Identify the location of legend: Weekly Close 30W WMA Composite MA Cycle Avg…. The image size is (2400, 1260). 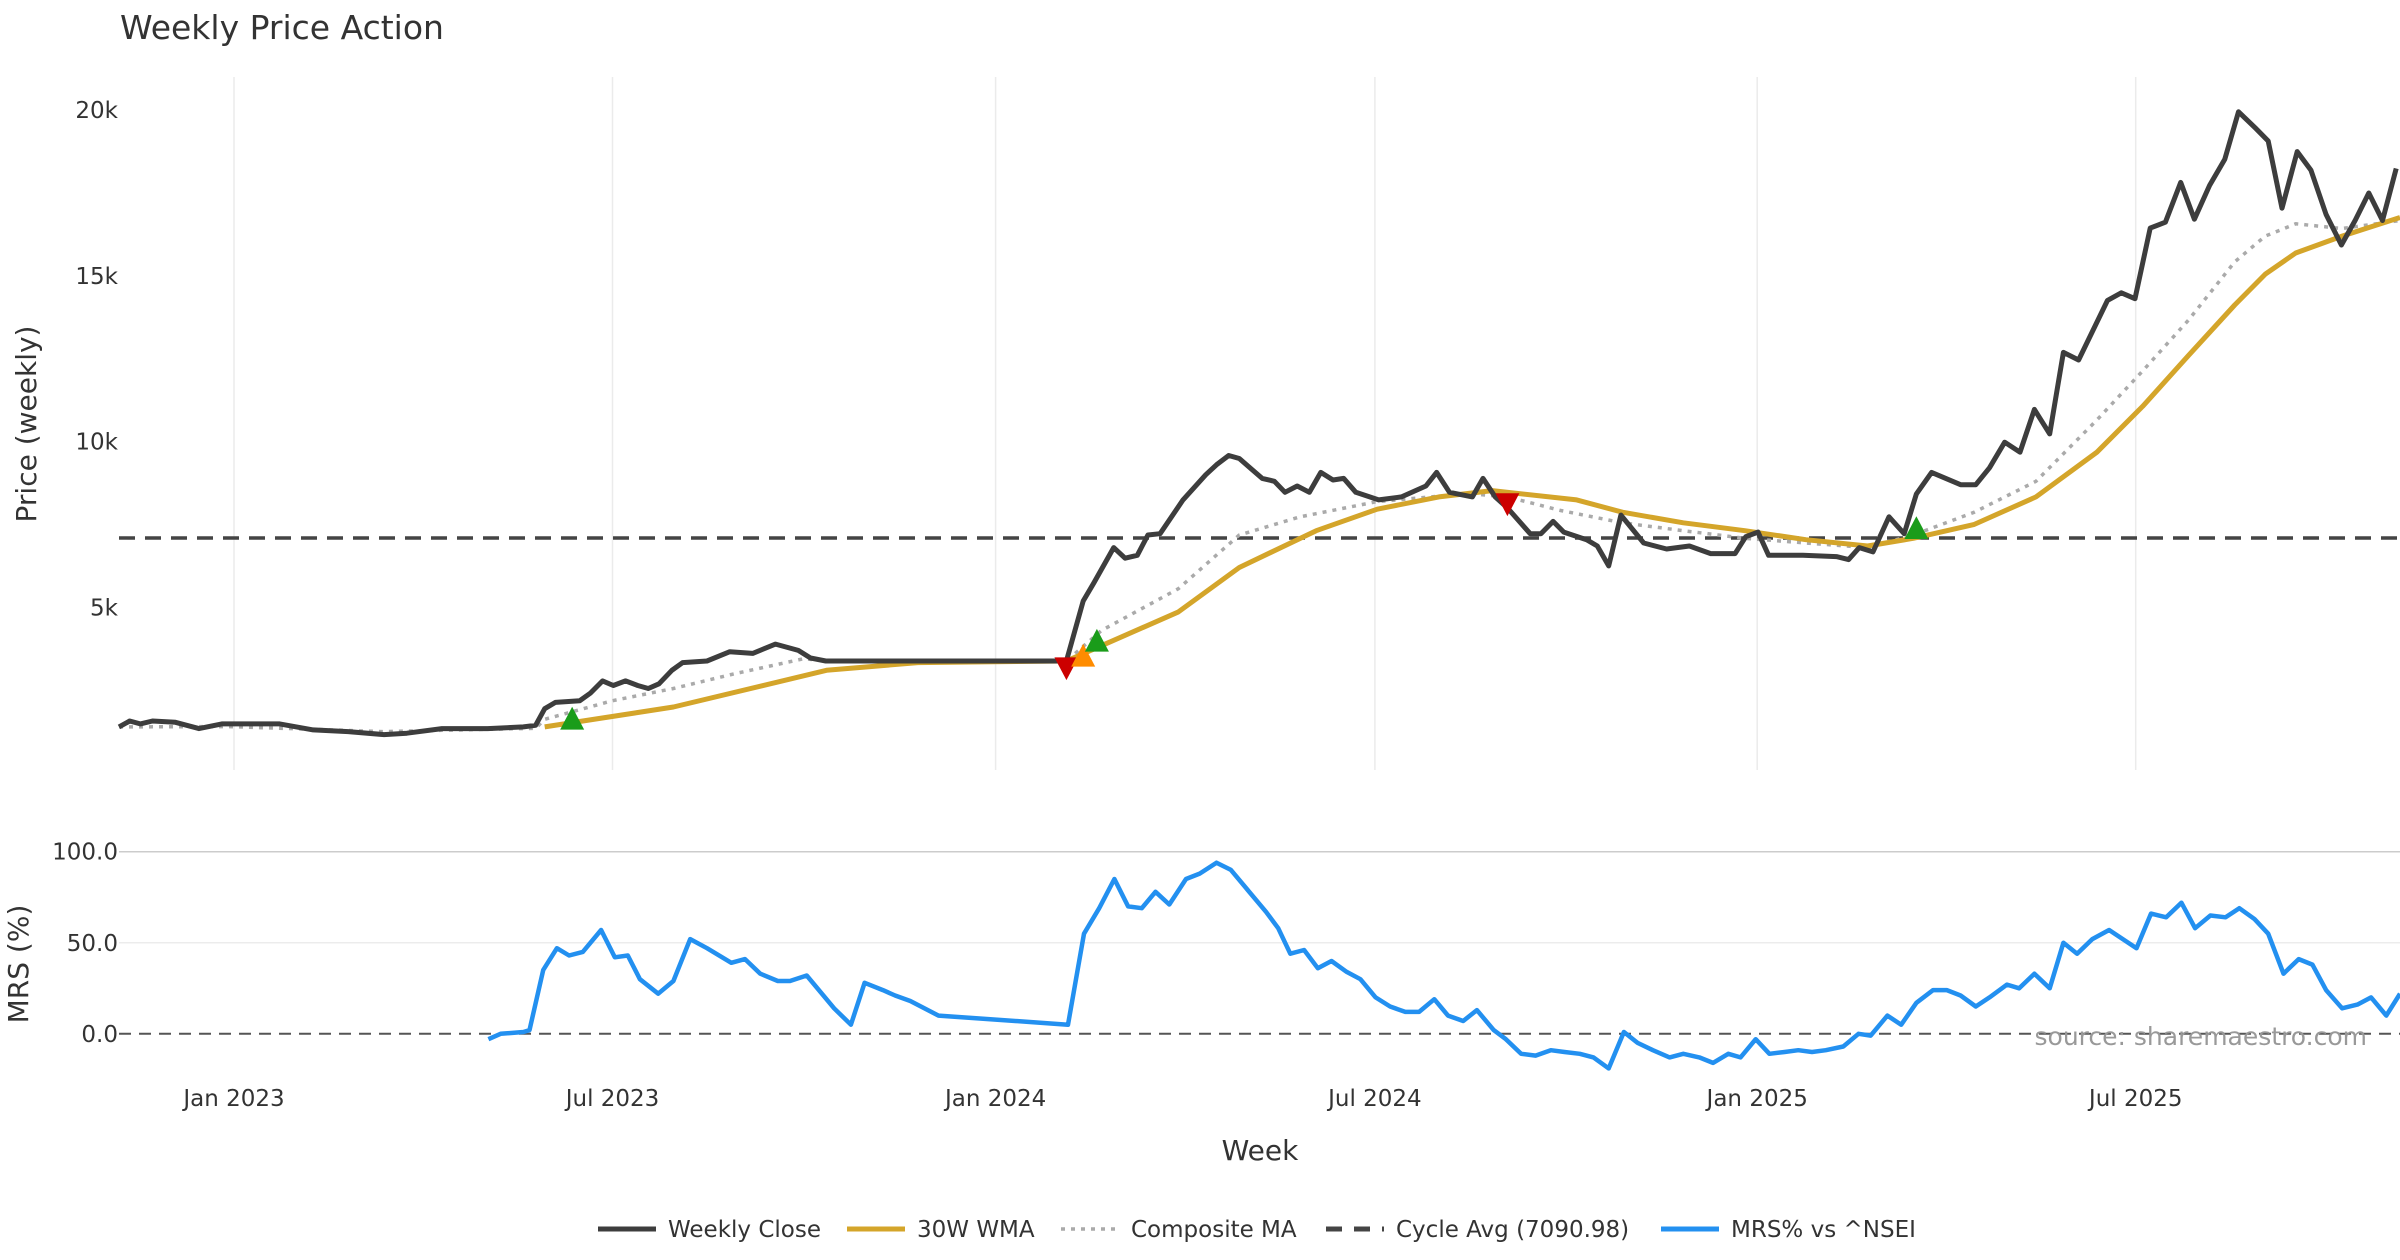
(1257, 1230).